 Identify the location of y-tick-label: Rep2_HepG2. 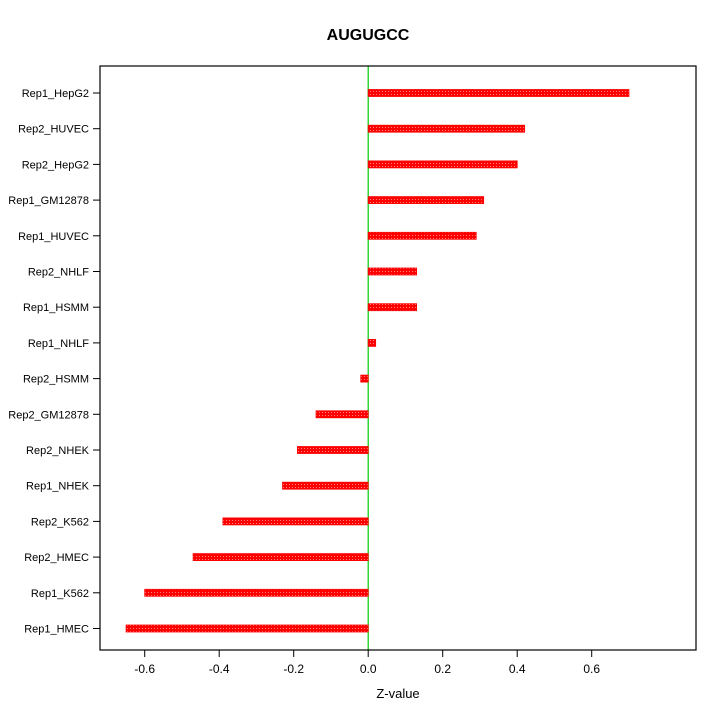
(55, 165).